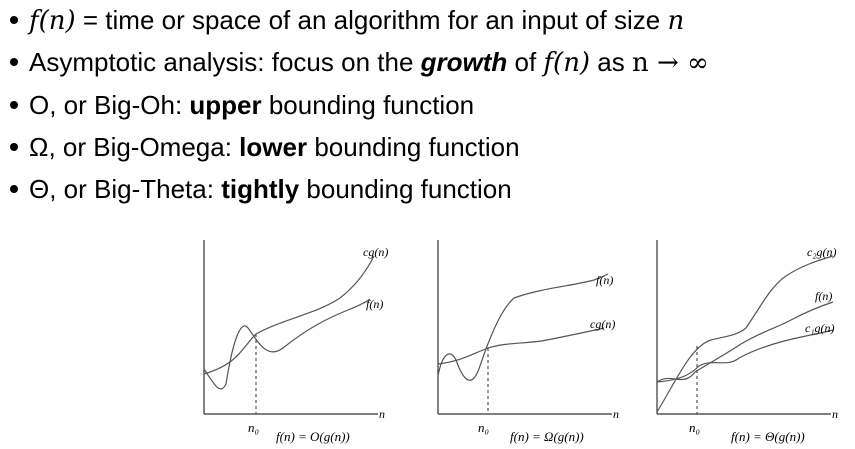 This screenshot has height=449, width=855. I want to click on bullet-text: , or Big-Omega:, so click(144, 147).